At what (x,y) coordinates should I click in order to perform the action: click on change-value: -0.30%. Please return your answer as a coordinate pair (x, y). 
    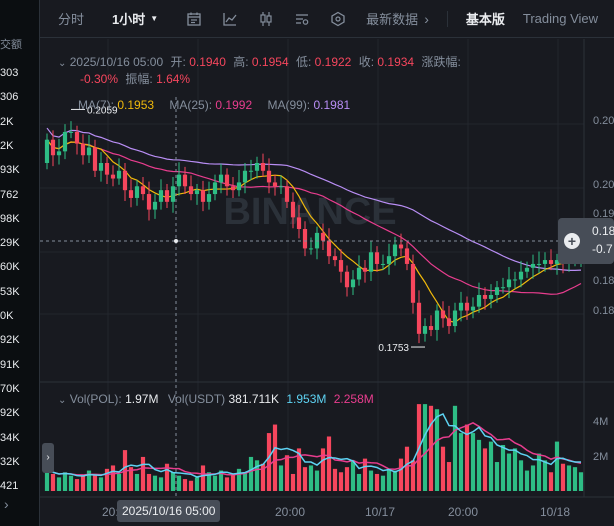
    Looking at the image, I should click on (99, 79).